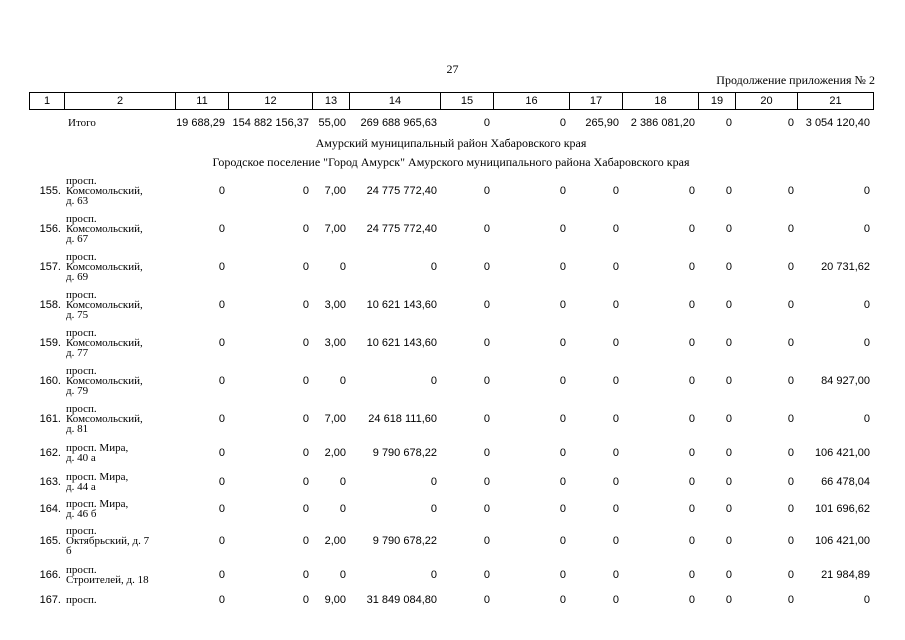  Describe the element at coordinates (596, 101) in the screenshot. I see `column-header: 17` at that location.